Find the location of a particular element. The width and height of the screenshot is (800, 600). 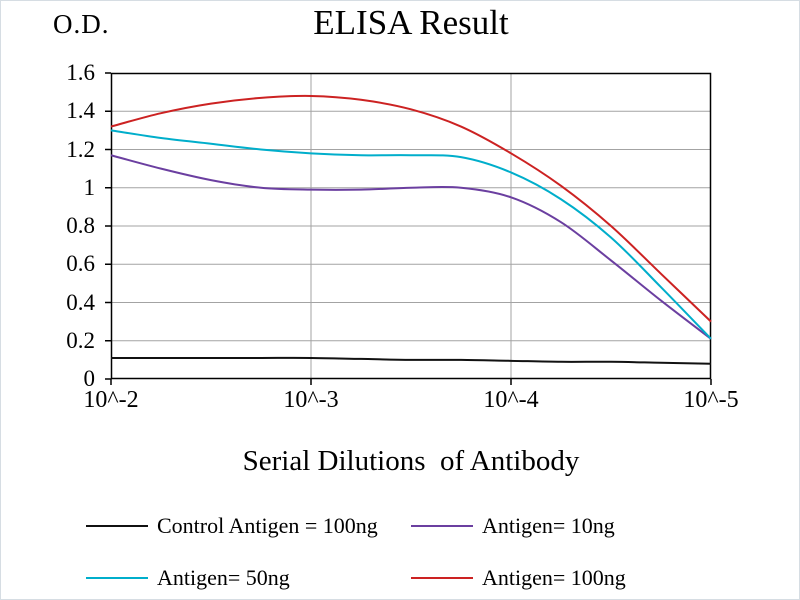

x-tick-label: 10^-3 is located at coordinates (311, 400).